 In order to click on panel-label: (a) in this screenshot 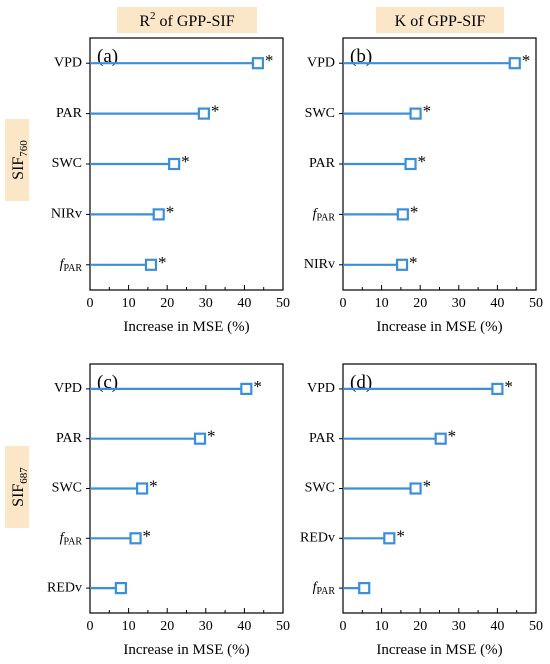, I will do `click(107, 56)`.